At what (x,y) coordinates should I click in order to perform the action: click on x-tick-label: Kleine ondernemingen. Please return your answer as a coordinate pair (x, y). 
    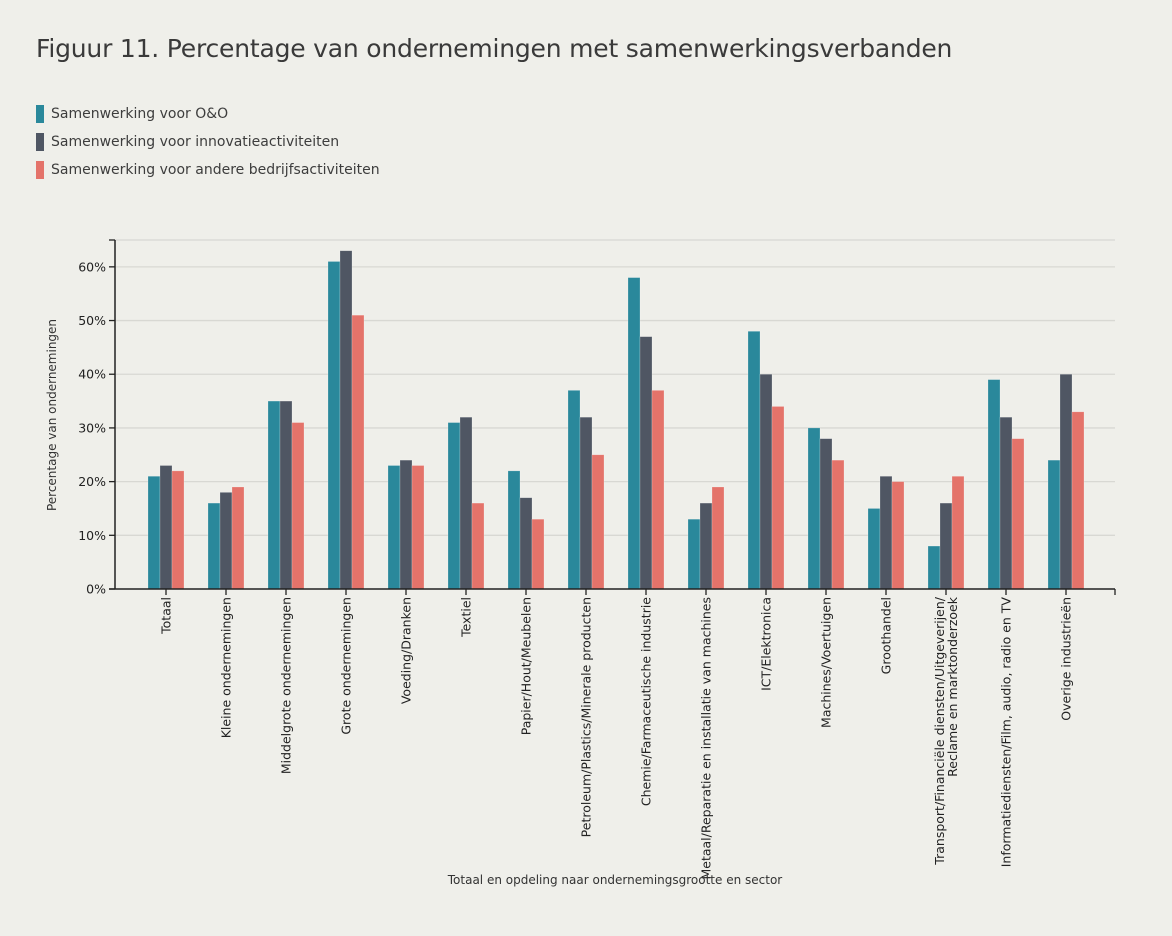
    Looking at the image, I should click on (226, 667).